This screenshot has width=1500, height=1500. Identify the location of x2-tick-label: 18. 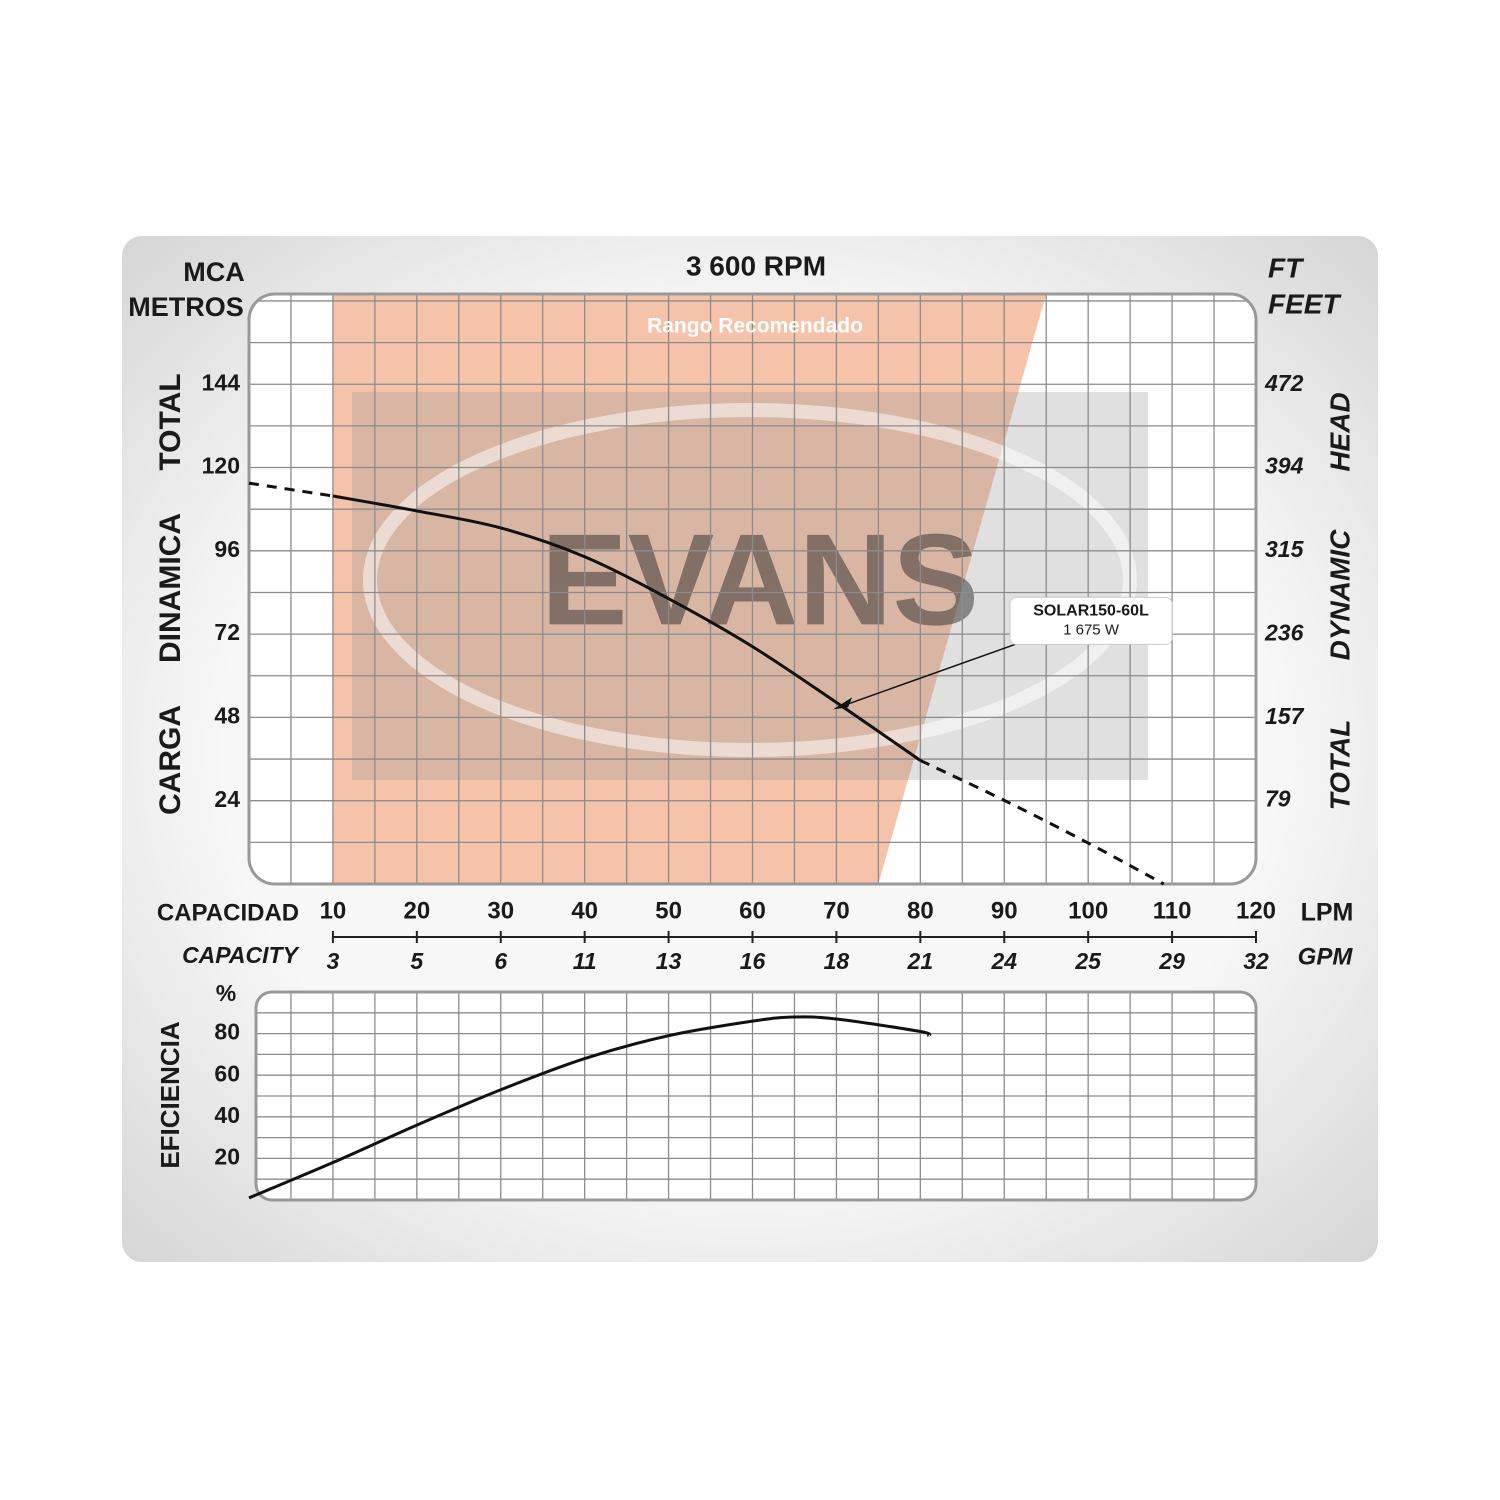
(837, 961).